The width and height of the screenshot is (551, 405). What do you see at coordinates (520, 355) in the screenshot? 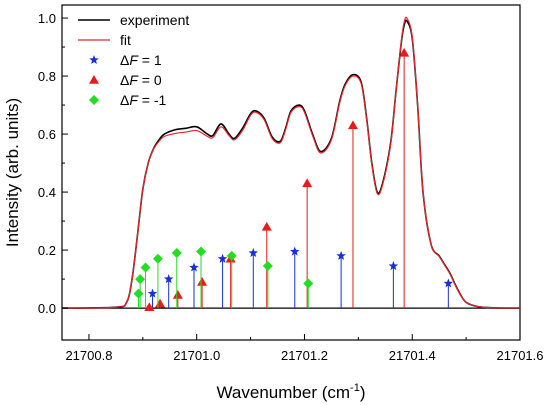
I see `x-tick-label: 21701.6` at bounding box center [520, 355].